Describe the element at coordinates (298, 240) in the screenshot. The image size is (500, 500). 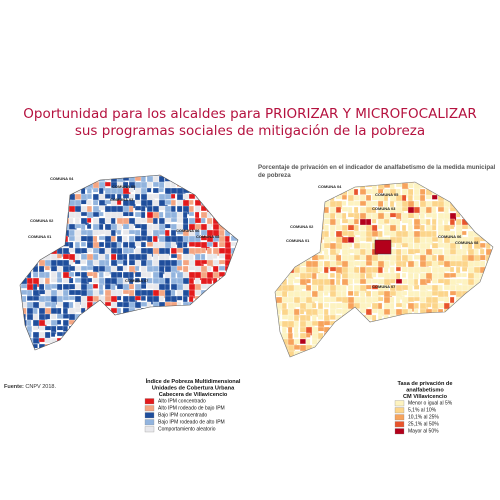
I see `comuna-label: COMUNA 01` at that location.